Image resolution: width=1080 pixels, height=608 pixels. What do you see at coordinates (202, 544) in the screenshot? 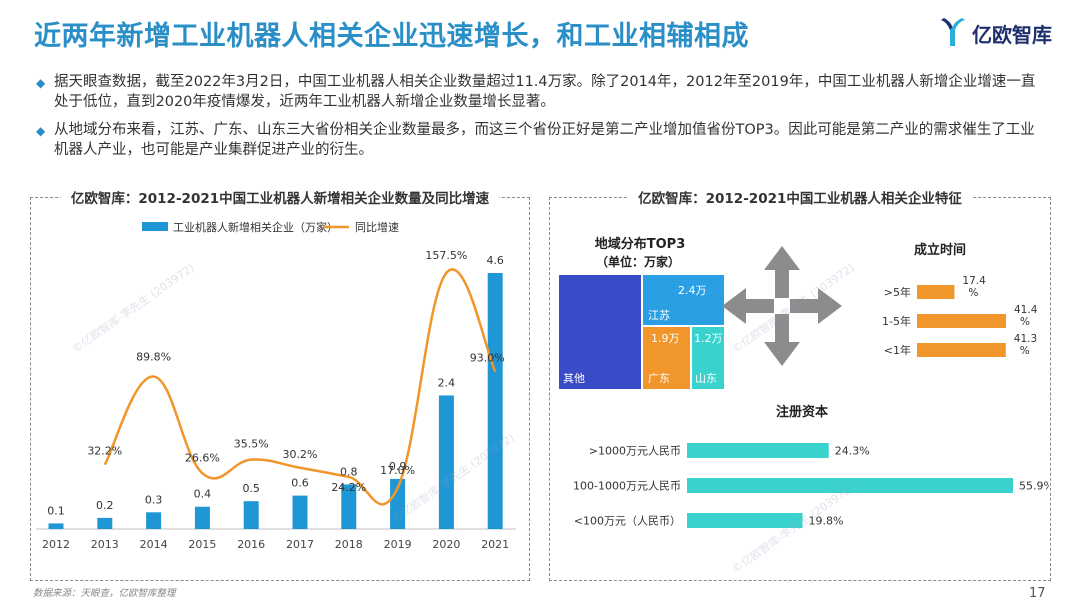
I see `x-tick-label: 2015` at bounding box center [202, 544].